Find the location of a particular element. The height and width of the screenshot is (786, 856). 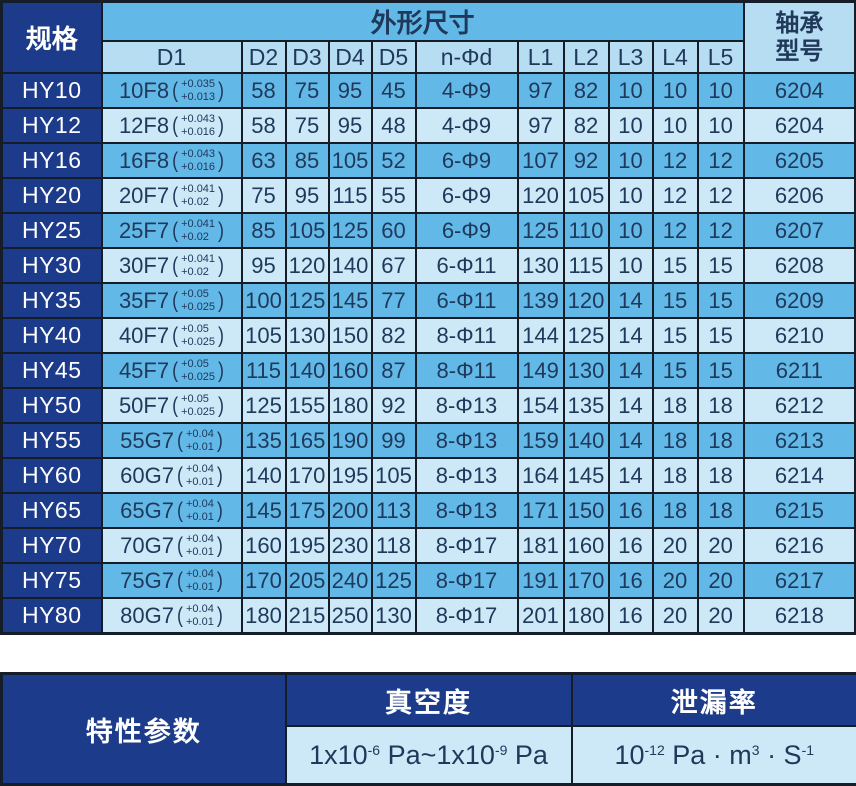

cell-d3: 175 is located at coordinates (307, 510).